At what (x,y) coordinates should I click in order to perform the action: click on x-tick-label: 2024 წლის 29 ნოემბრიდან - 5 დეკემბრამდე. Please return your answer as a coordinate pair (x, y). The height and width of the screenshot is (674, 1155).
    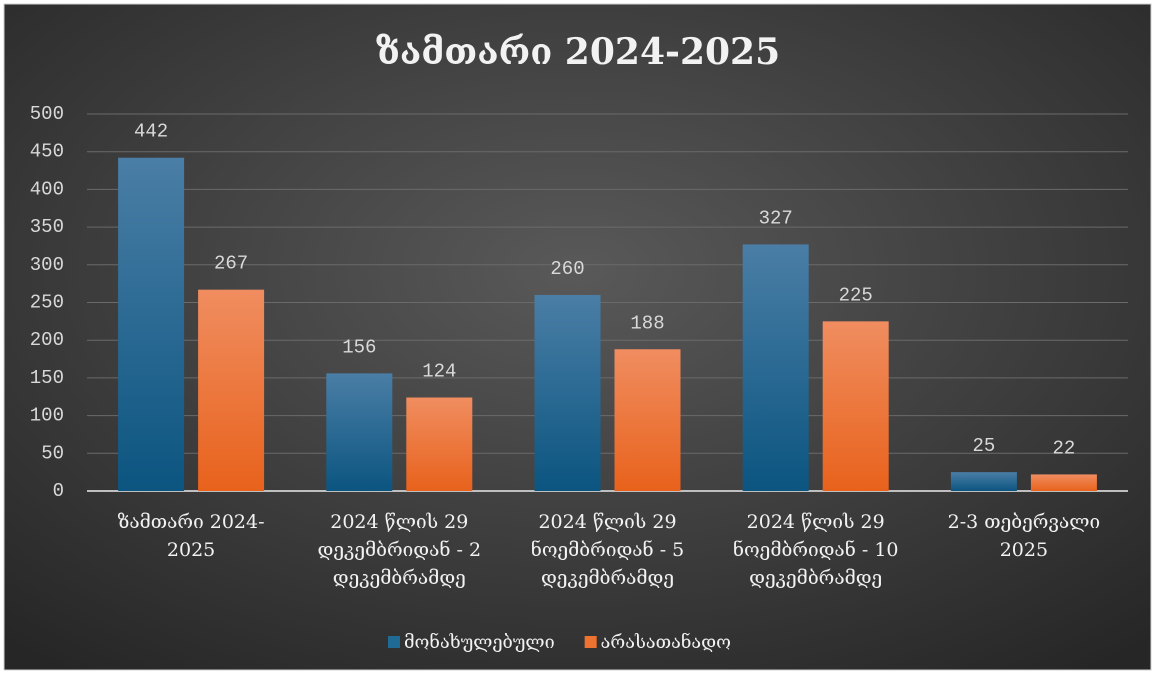
    Looking at the image, I should click on (608, 550).